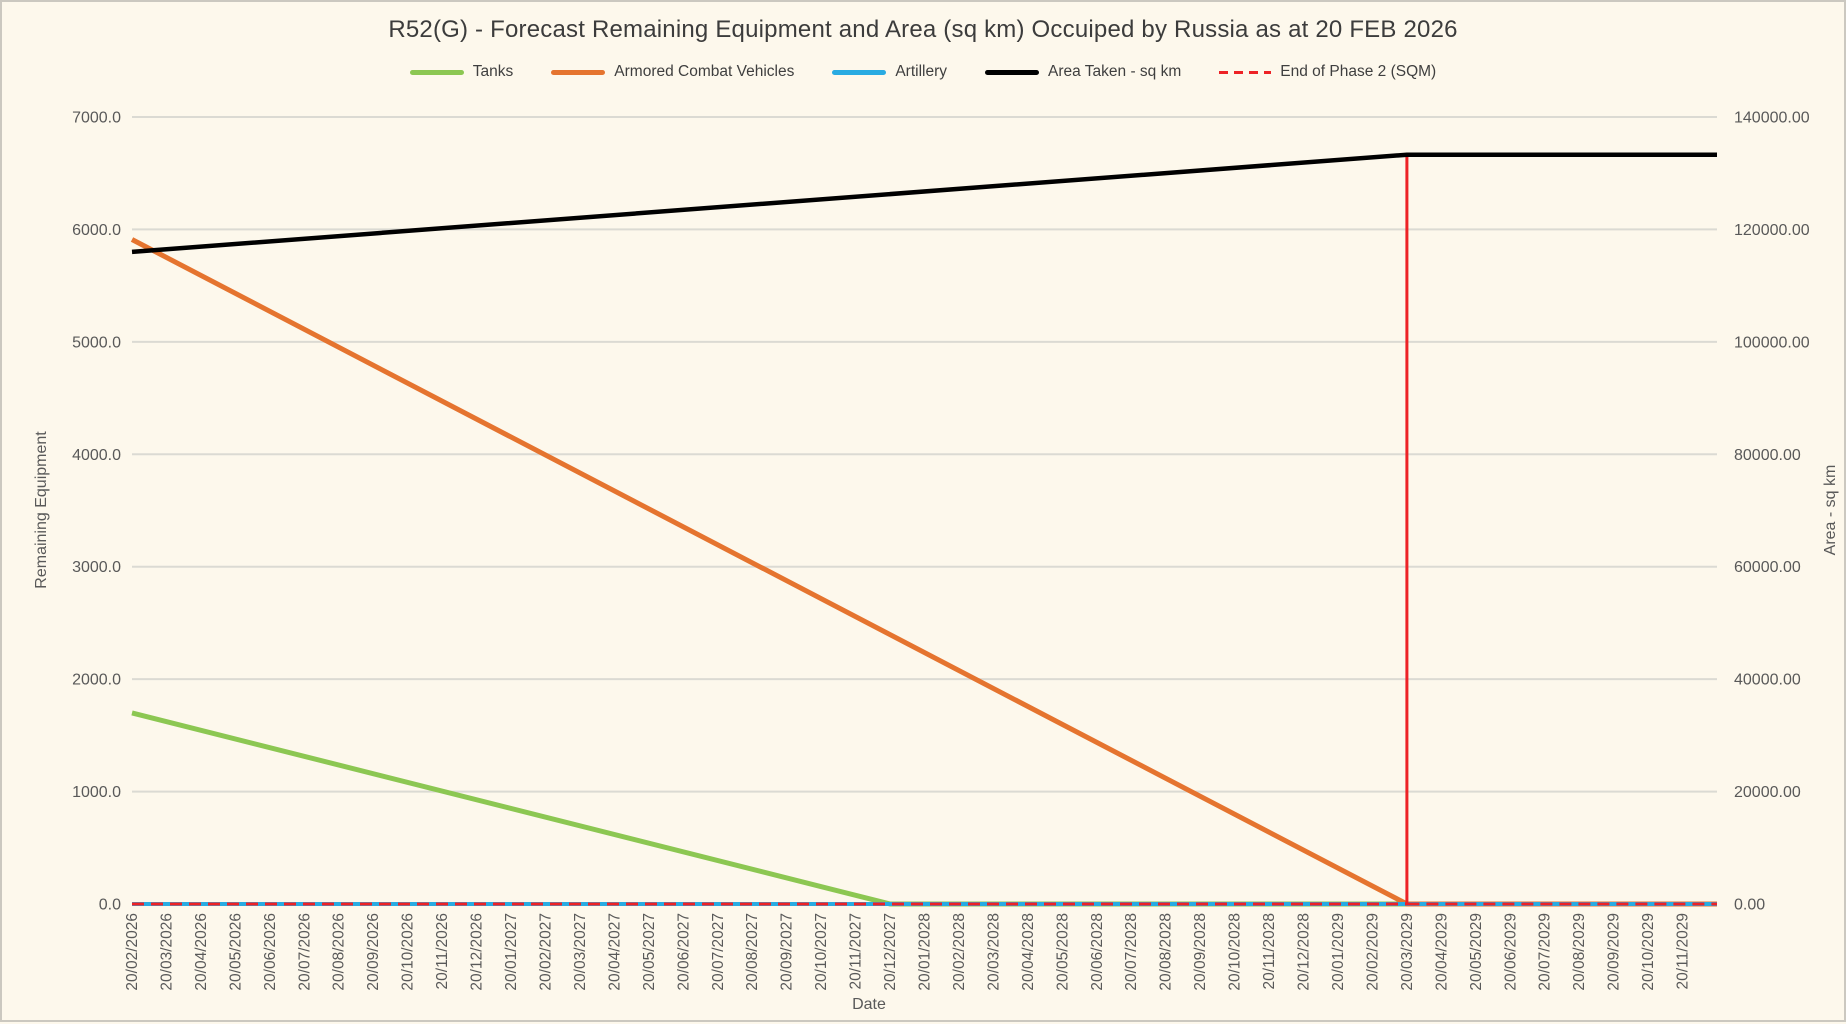  Describe the element at coordinates (339, 952) in the screenshot. I see `x-axis-tick-label: 20/08/2026` at that location.